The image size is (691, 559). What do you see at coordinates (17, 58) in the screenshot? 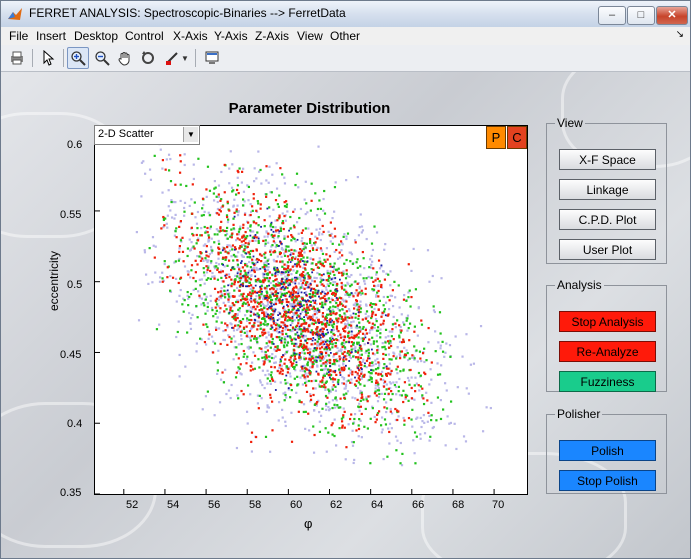
I see `print-icon` at bounding box center [17, 58].